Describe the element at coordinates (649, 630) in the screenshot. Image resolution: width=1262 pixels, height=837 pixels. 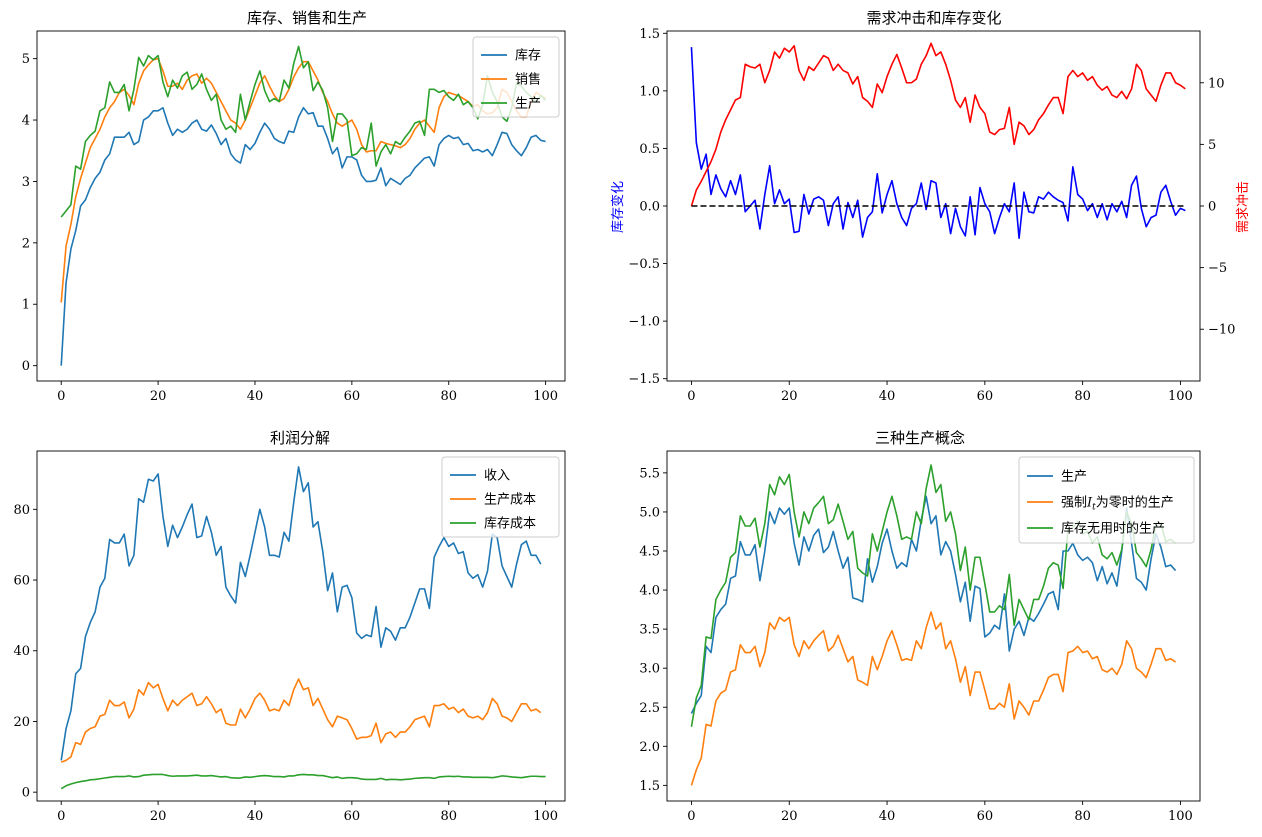
I see `y-tick-label: 3.5` at that location.